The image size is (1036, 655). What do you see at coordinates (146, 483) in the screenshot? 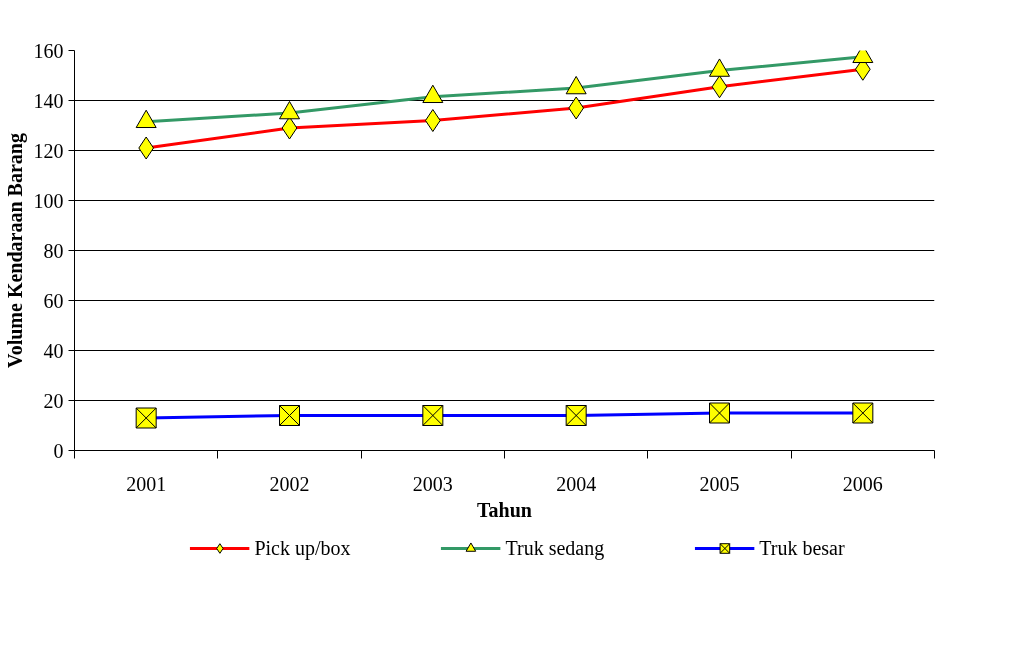
I see `x-tick-label: 2001` at bounding box center [146, 483].